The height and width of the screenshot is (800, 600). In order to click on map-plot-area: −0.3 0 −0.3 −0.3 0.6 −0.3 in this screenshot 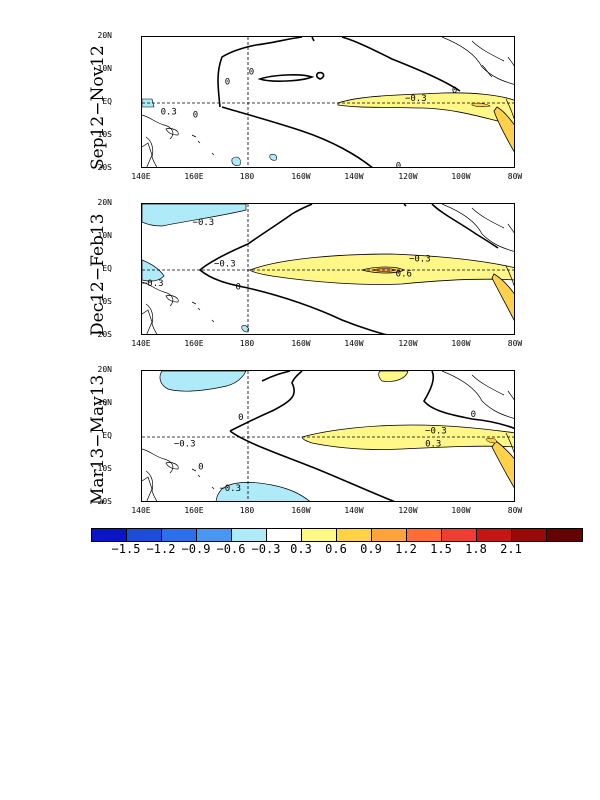, I will do `click(328, 269)`.